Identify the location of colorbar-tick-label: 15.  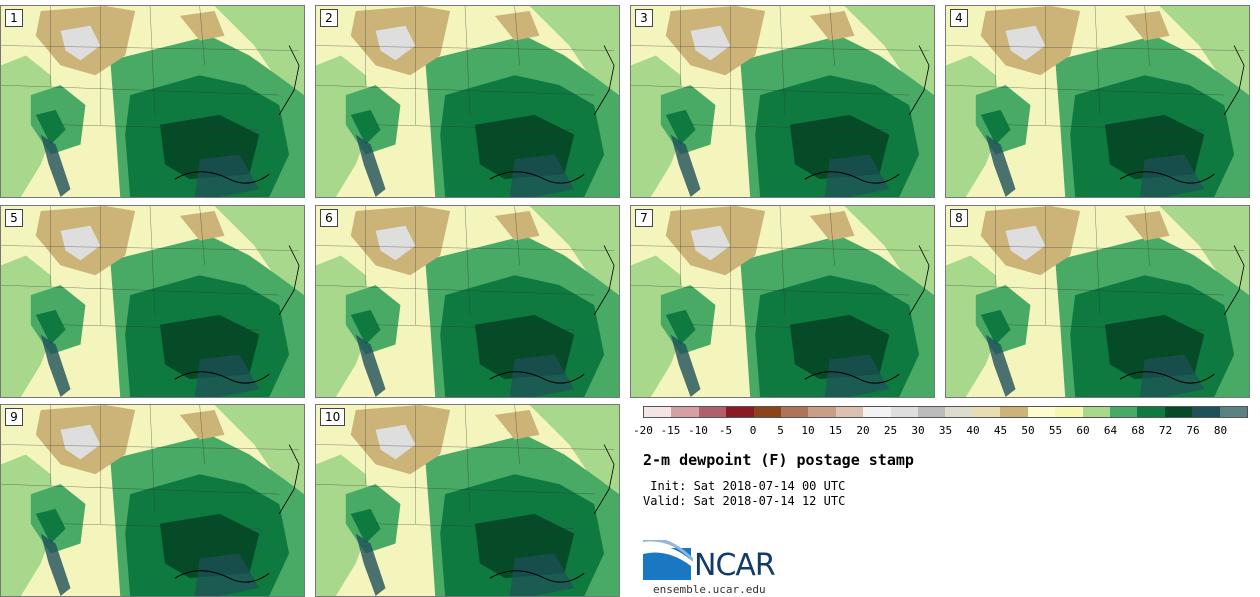
(835, 430).